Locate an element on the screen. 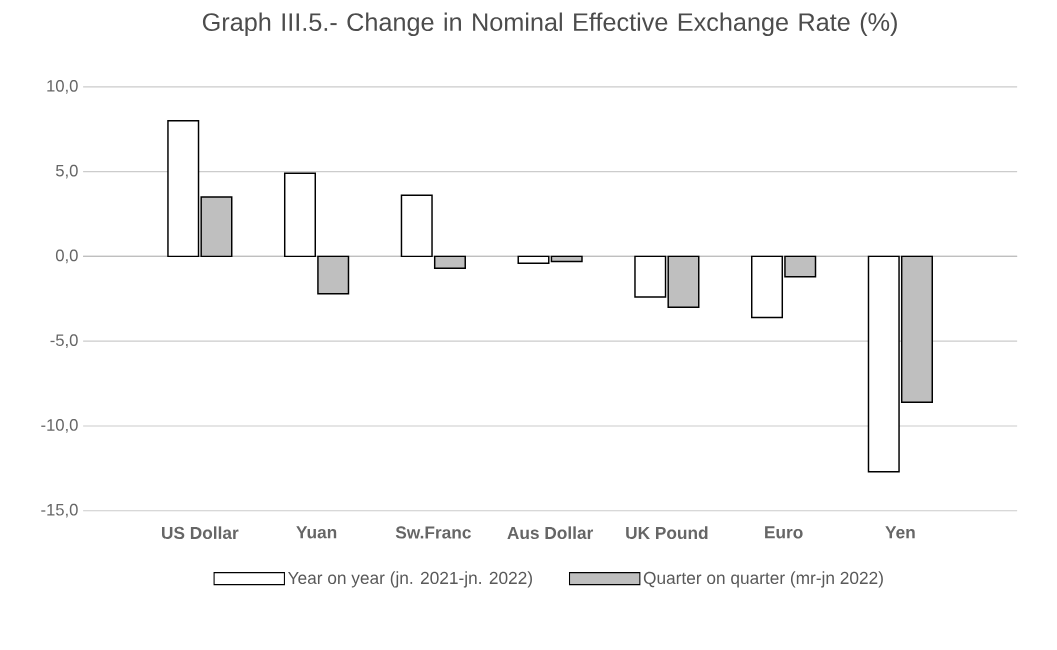  x-tick-label: Aus Dollar is located at coordinates (550, 533).